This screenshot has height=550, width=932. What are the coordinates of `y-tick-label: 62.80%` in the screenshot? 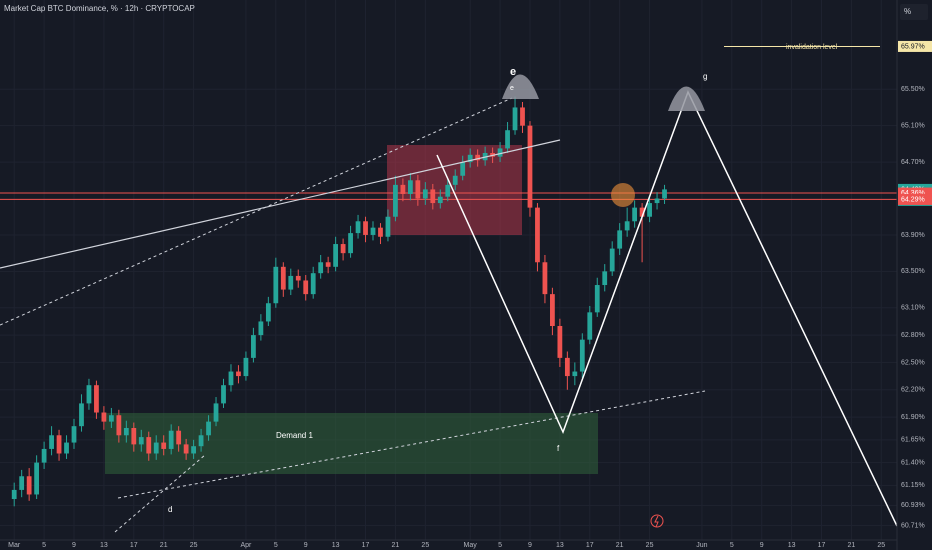 It's located at (913, 335).